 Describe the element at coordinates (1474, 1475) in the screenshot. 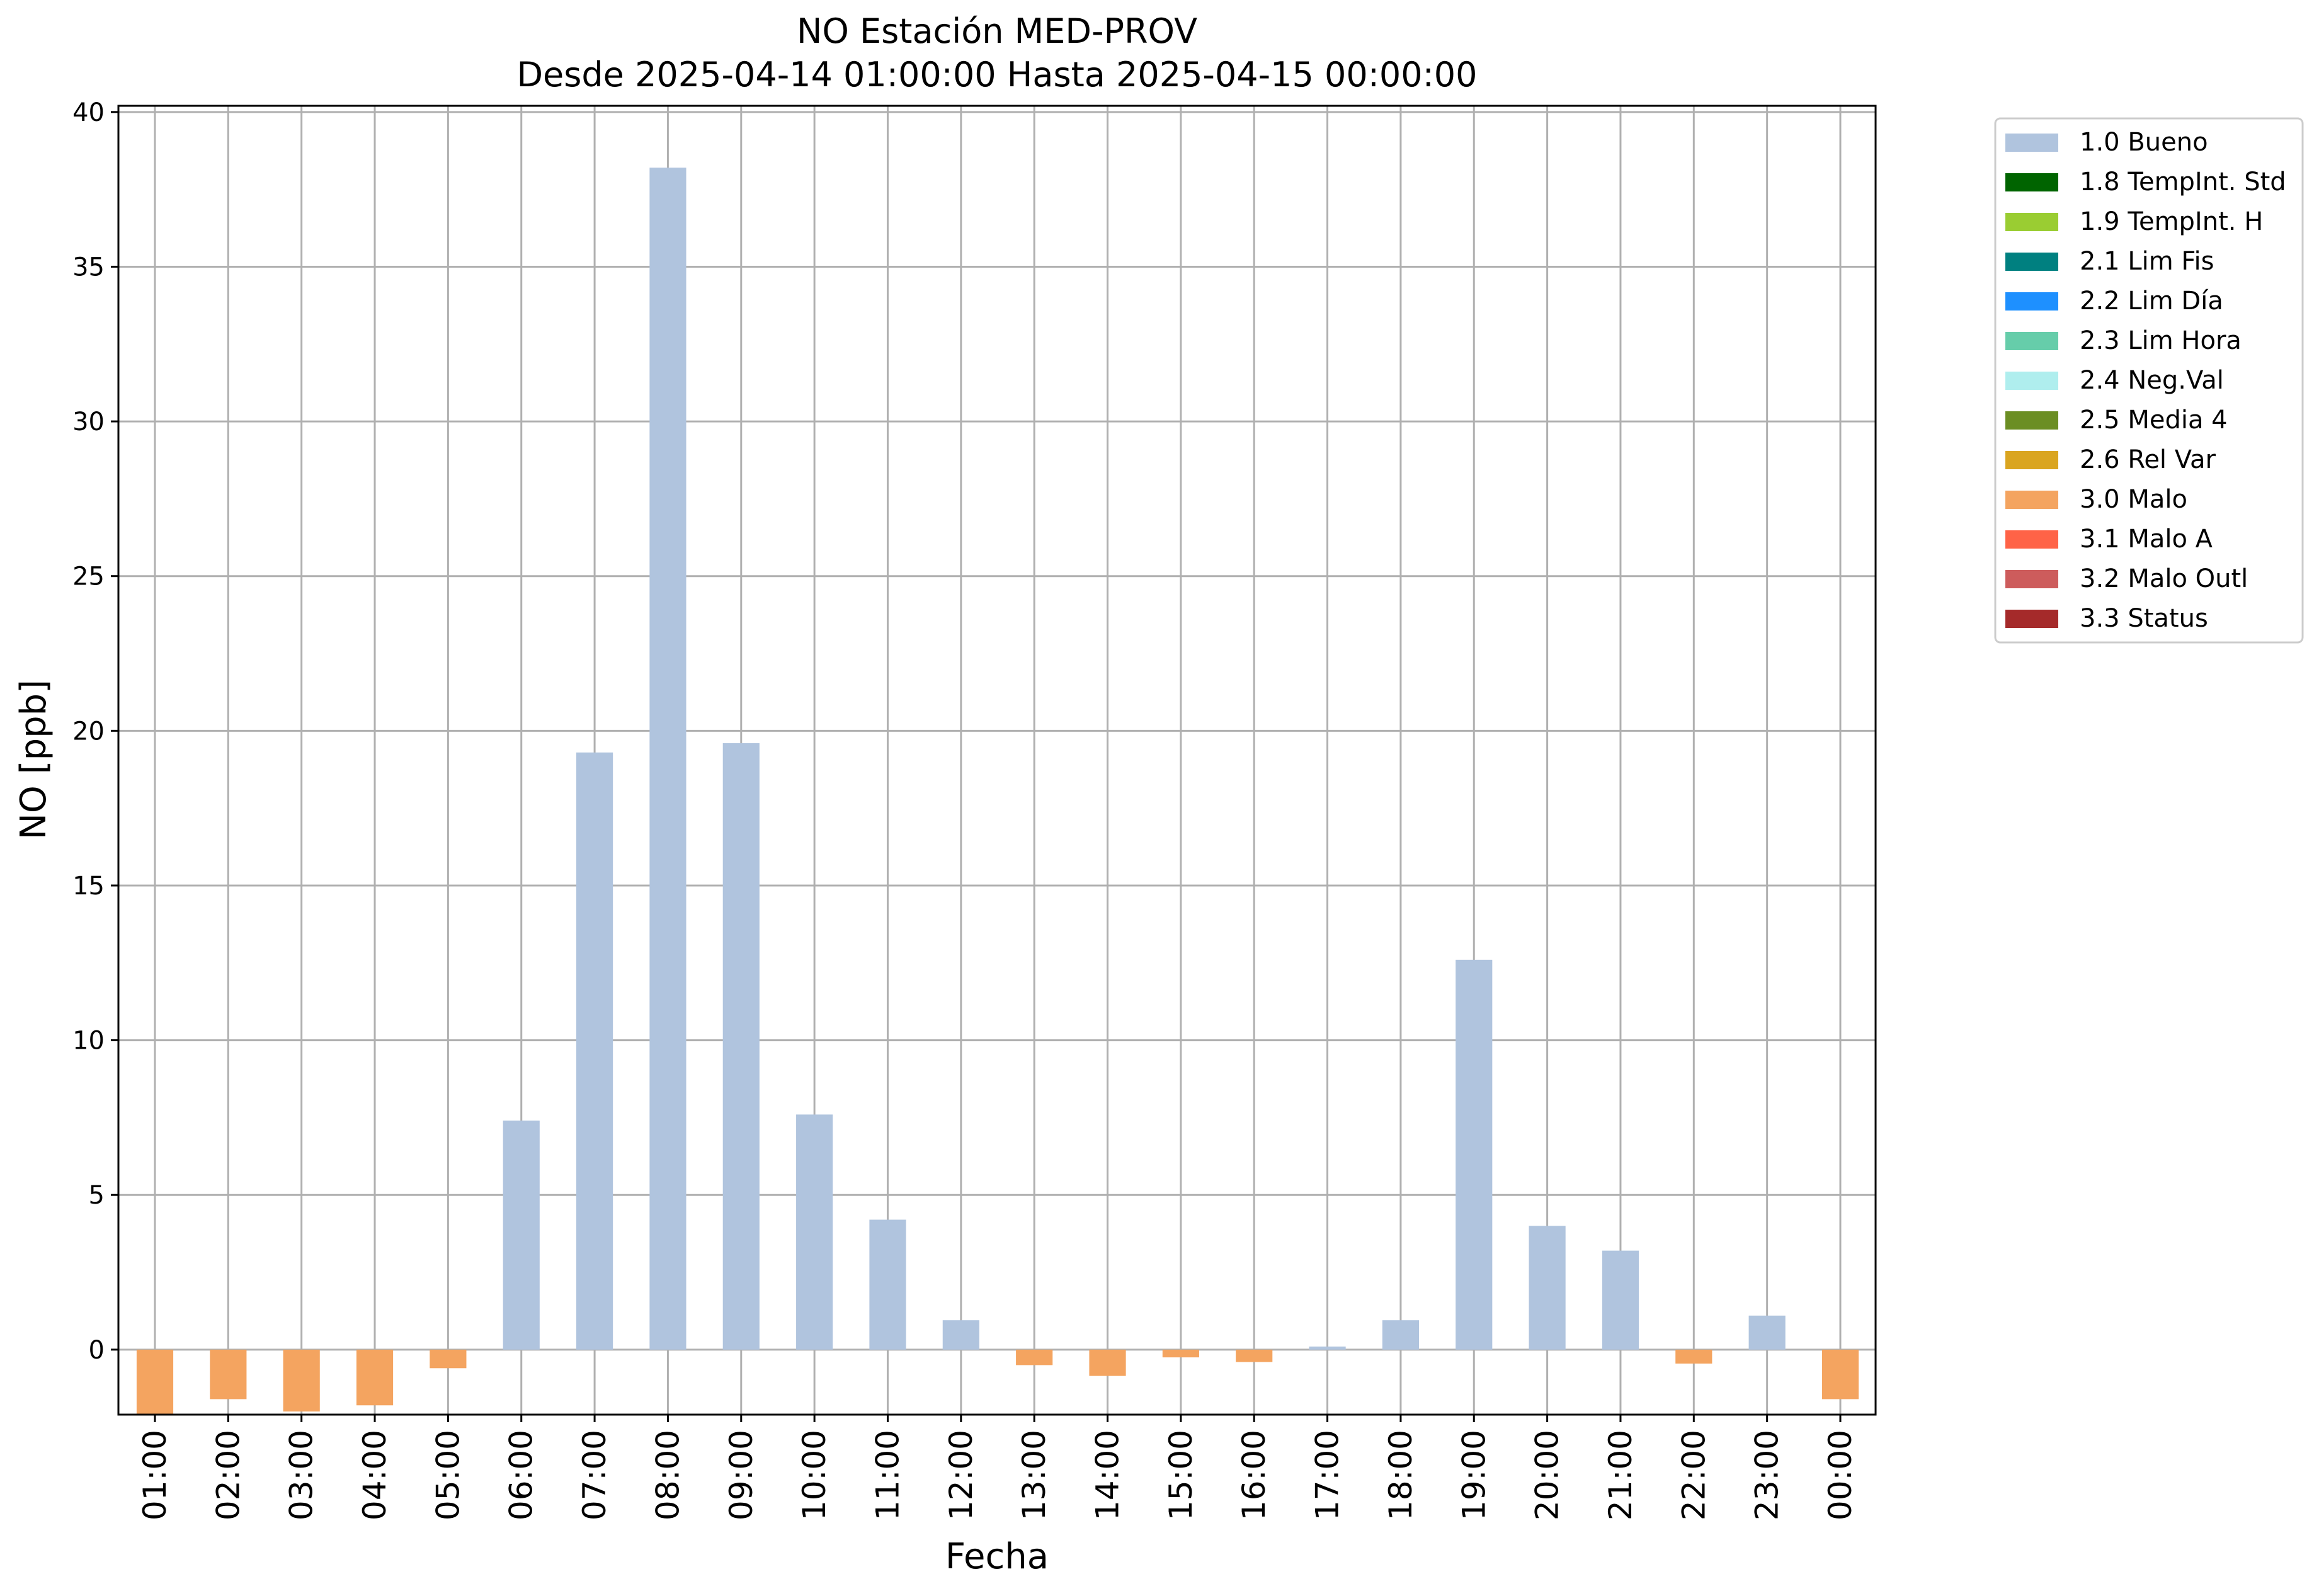

I see `x-tick-label: 19:00` at that location.